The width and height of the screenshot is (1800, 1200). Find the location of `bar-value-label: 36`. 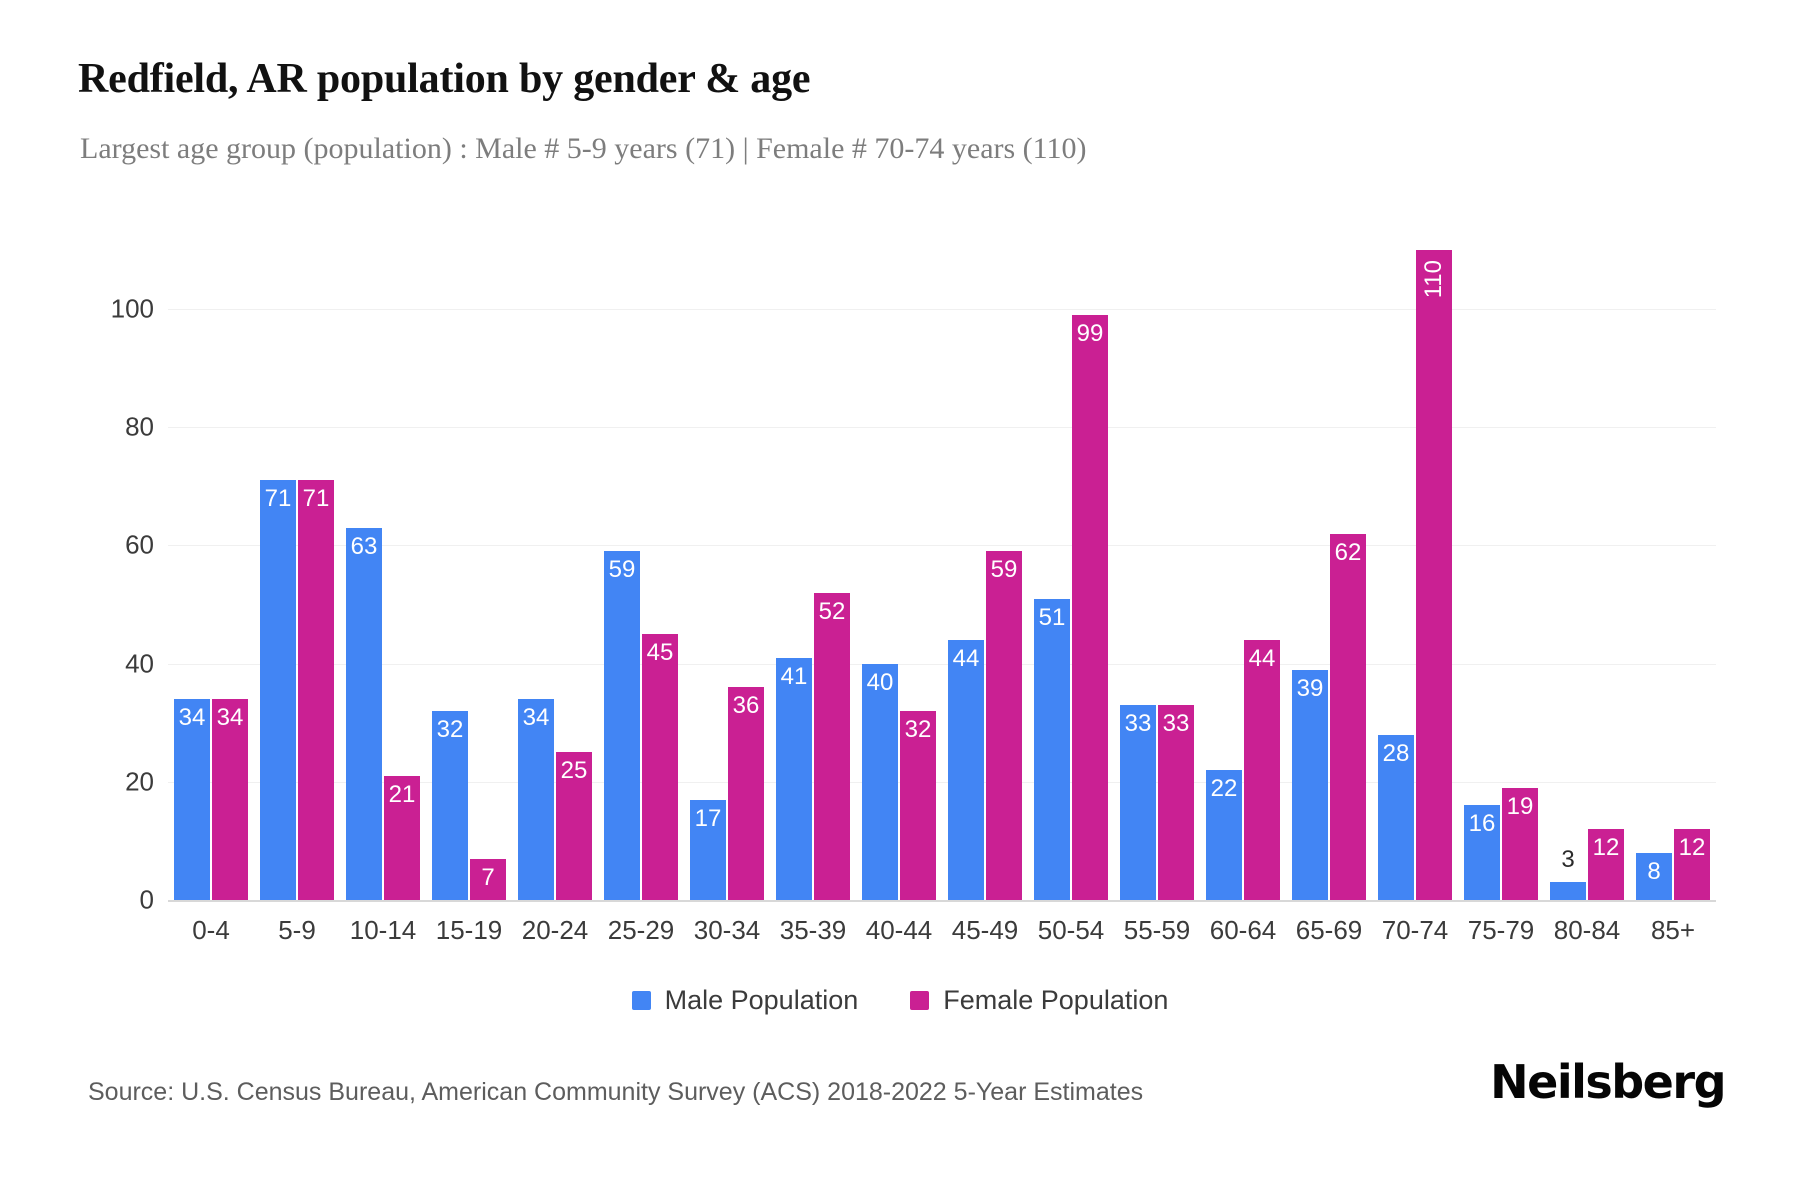

bar-value-label: 36 is located at coordinates (746, 706).